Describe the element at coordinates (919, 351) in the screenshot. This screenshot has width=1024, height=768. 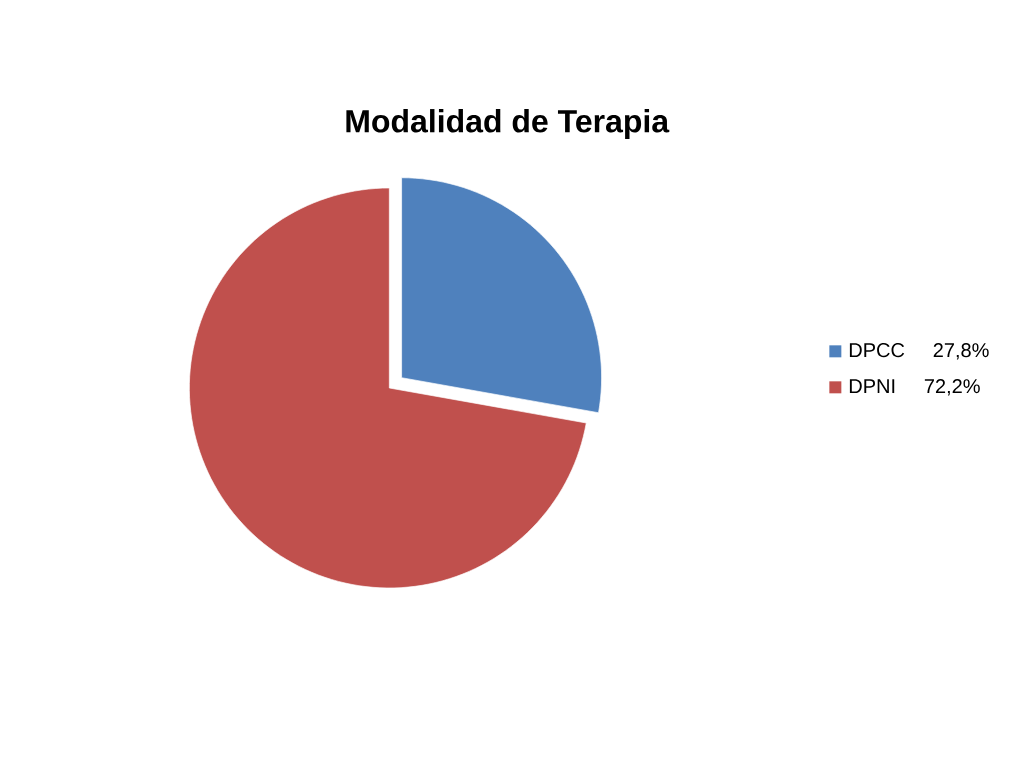
I see `legend-label: DPCC 27,8%` at that location.